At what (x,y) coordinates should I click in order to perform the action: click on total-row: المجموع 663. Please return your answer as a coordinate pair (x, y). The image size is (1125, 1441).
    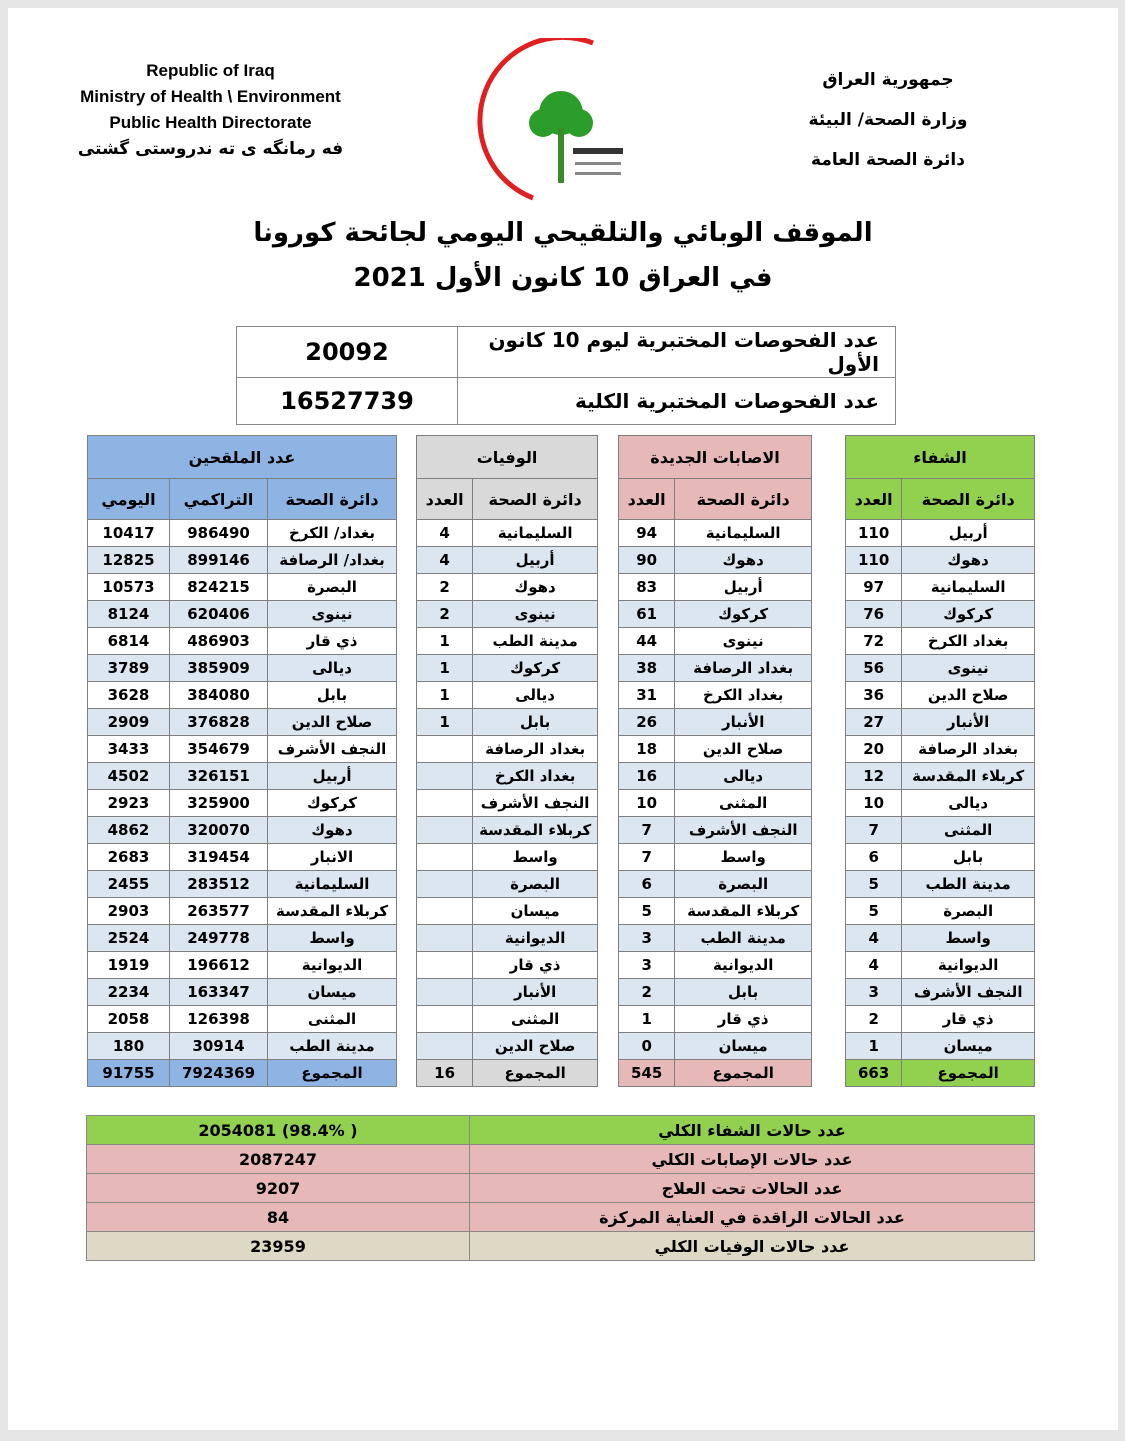
    Looking at the image, I should click on (939, 1073).